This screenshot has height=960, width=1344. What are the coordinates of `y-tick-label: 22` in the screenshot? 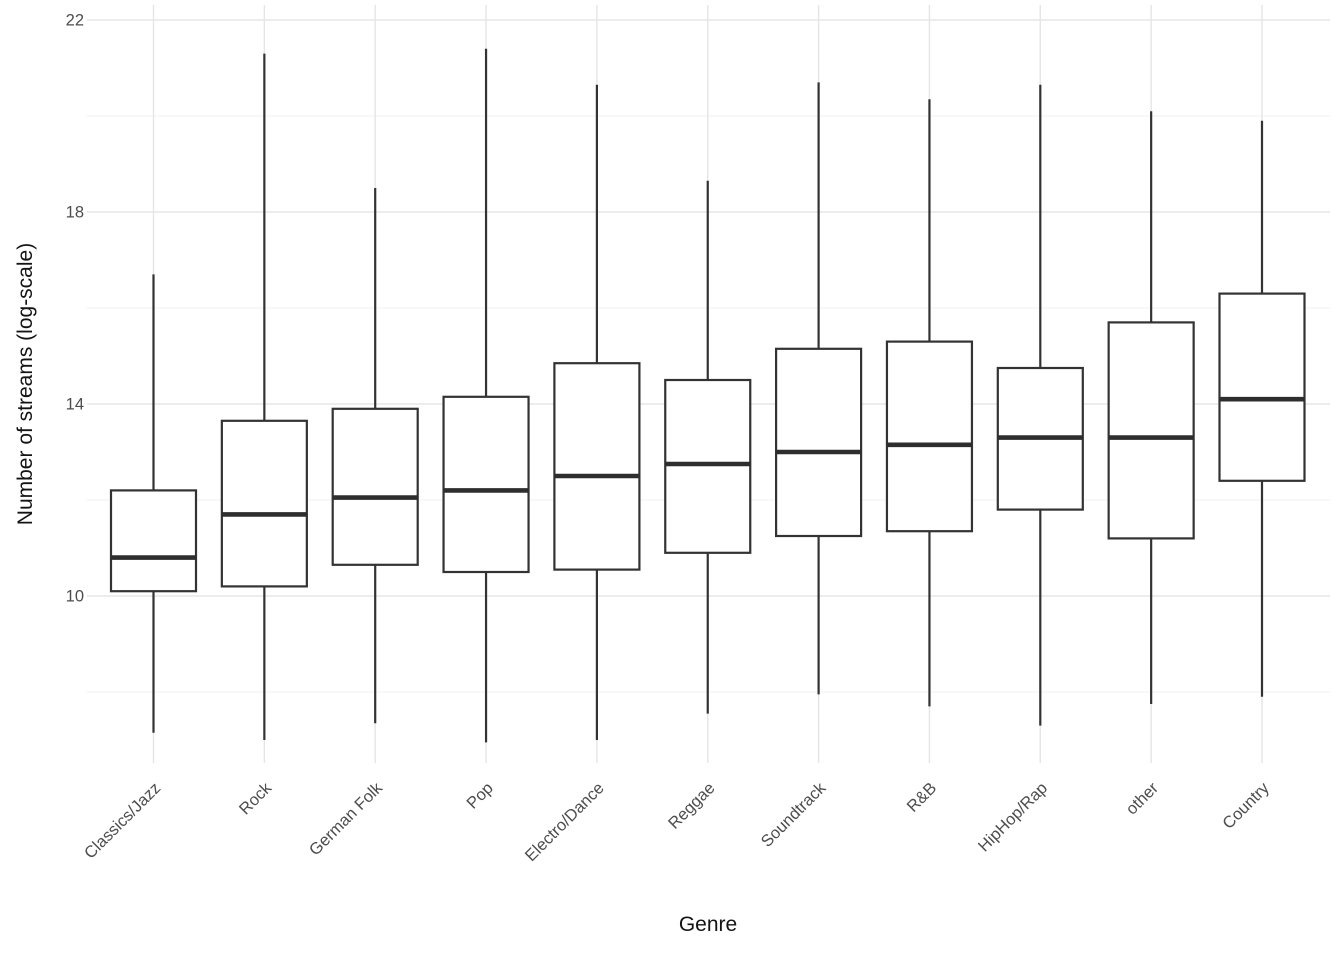 It's located at (75, 21).